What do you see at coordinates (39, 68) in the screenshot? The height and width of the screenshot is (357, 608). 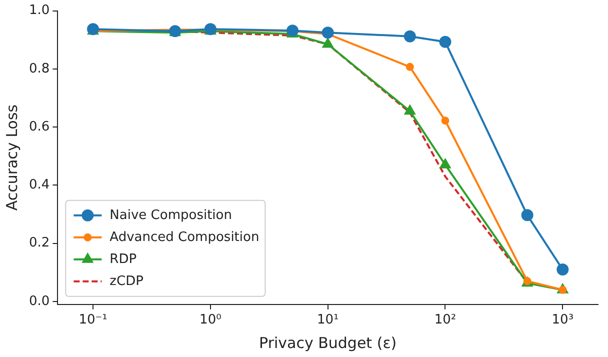 I see `y-tick-label: 0.8` at bounding box center [39, 68].